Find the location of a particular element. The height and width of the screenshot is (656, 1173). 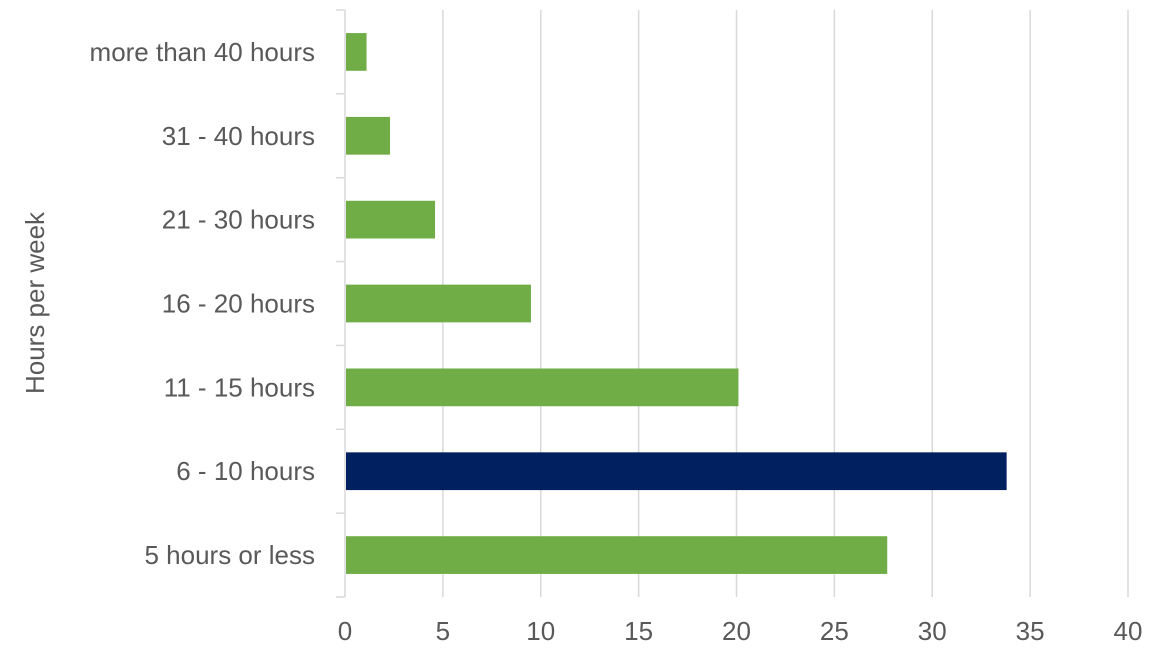

x-tick-label: 40 is located at coordinates (1128, 631).